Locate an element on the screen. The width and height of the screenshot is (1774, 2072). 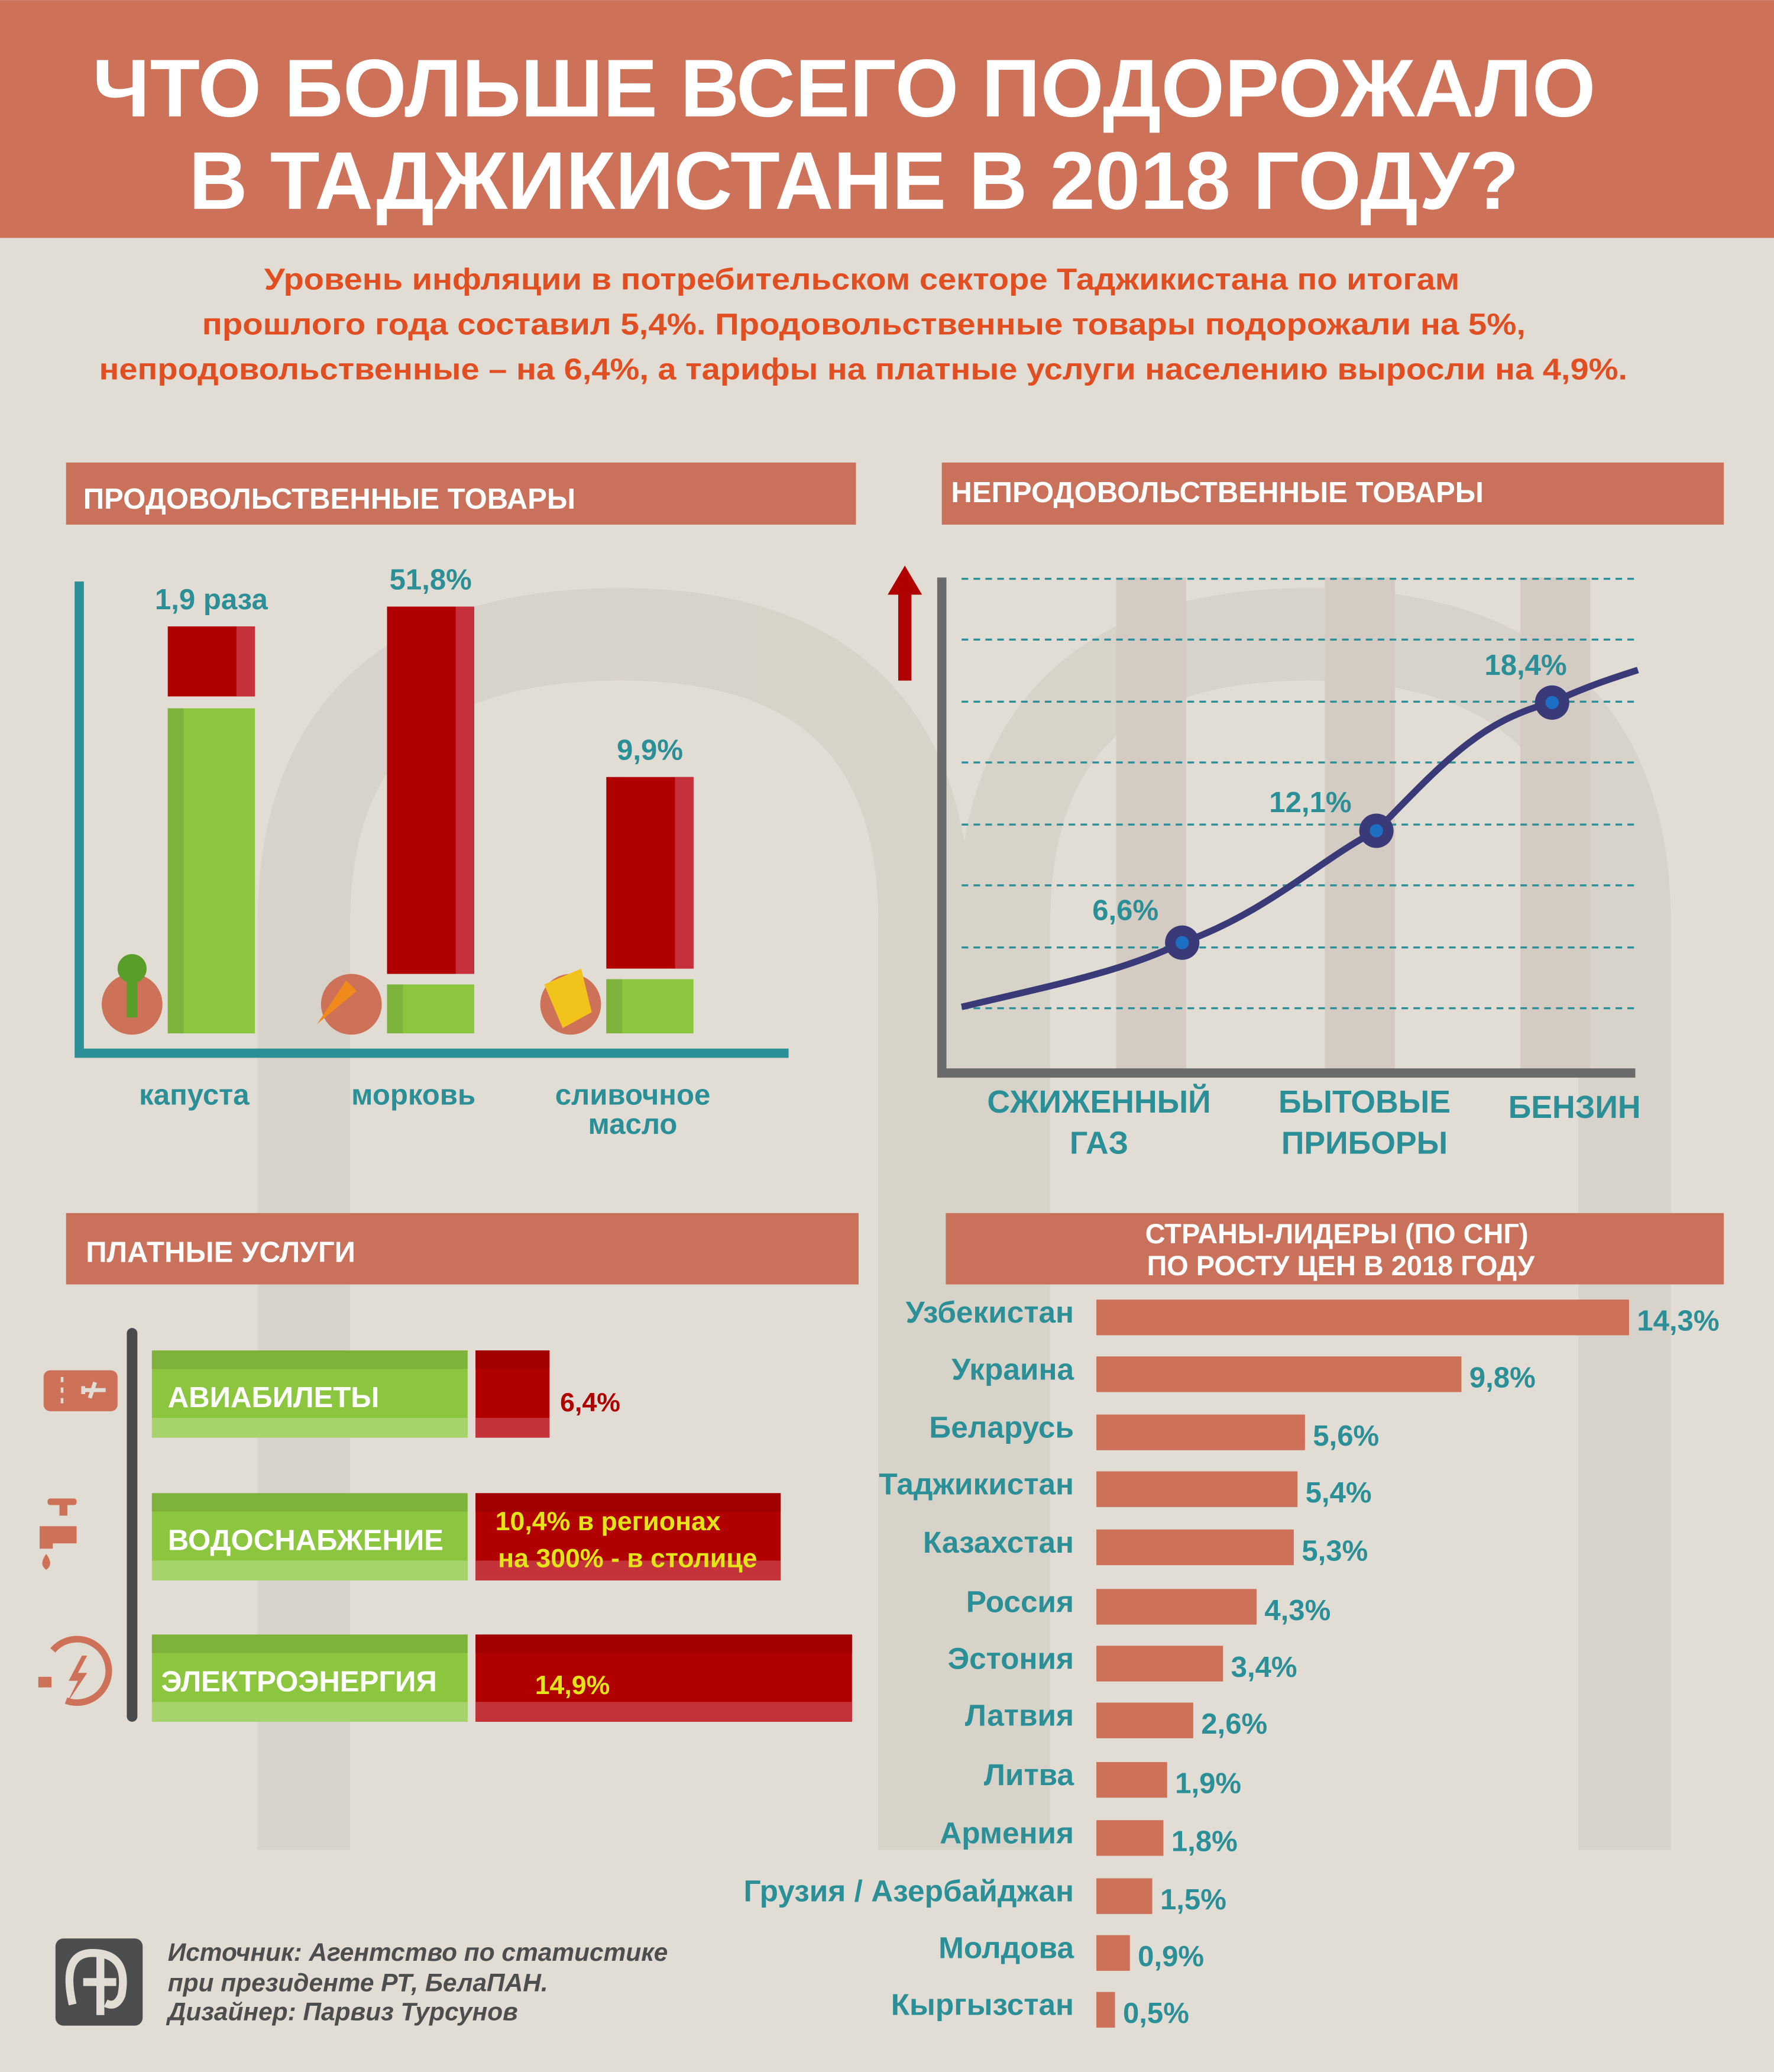
section-title-cis-line1: СТРАНЫ-ЛИДЕРЫ (ПО СНГ) is located at coordinates (1337, 1233).